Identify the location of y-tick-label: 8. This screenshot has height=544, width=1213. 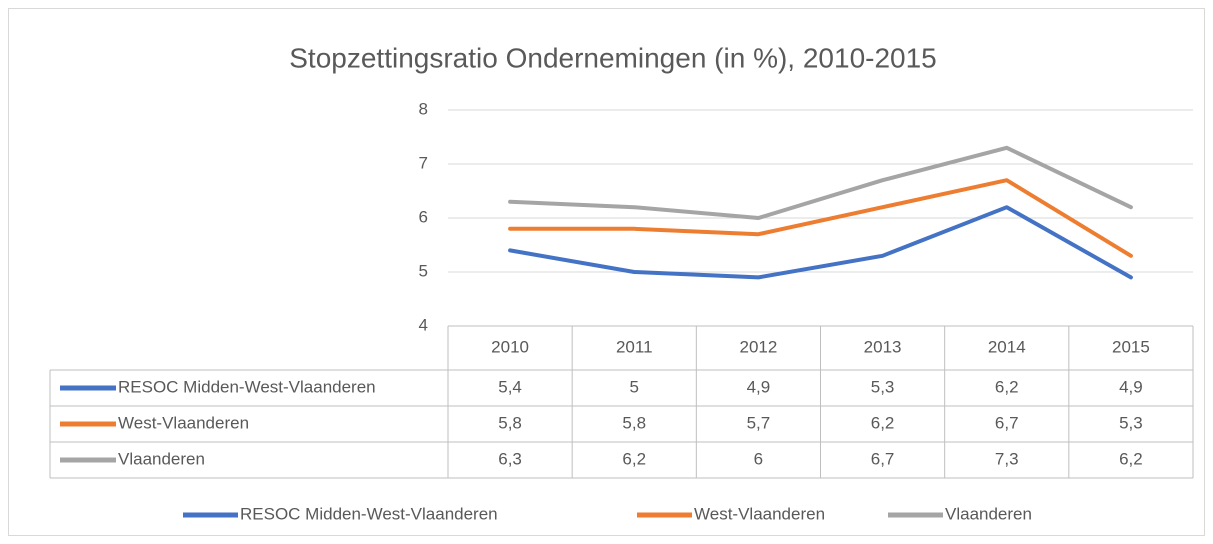
(423, 108).